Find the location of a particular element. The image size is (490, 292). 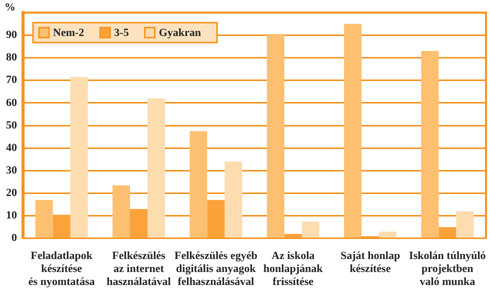

y-tick-label: 20 is located at coordinates (12, 193).